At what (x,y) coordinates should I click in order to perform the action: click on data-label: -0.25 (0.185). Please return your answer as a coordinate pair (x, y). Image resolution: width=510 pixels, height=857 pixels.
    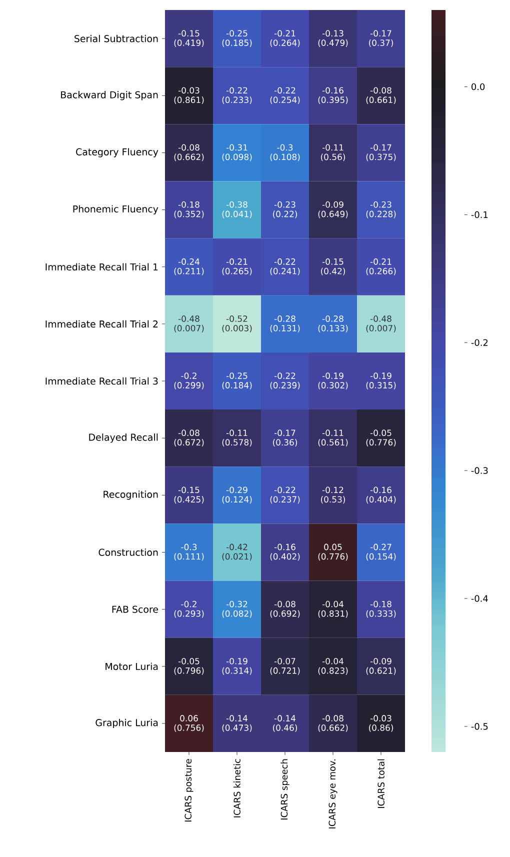
    Looking at the image, I should click on (237, 38).